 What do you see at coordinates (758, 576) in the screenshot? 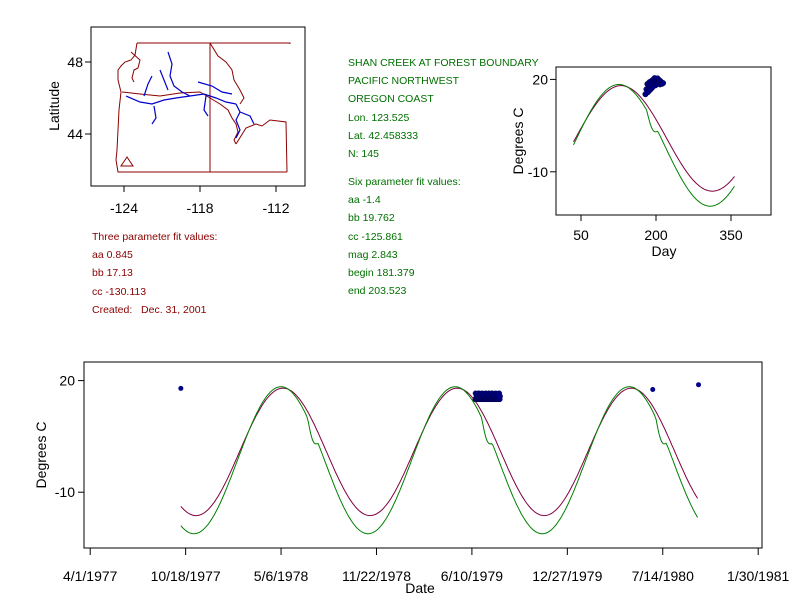
I see `ts-x-tick-label: 1/30/1981` at bounding box center [758, 576].